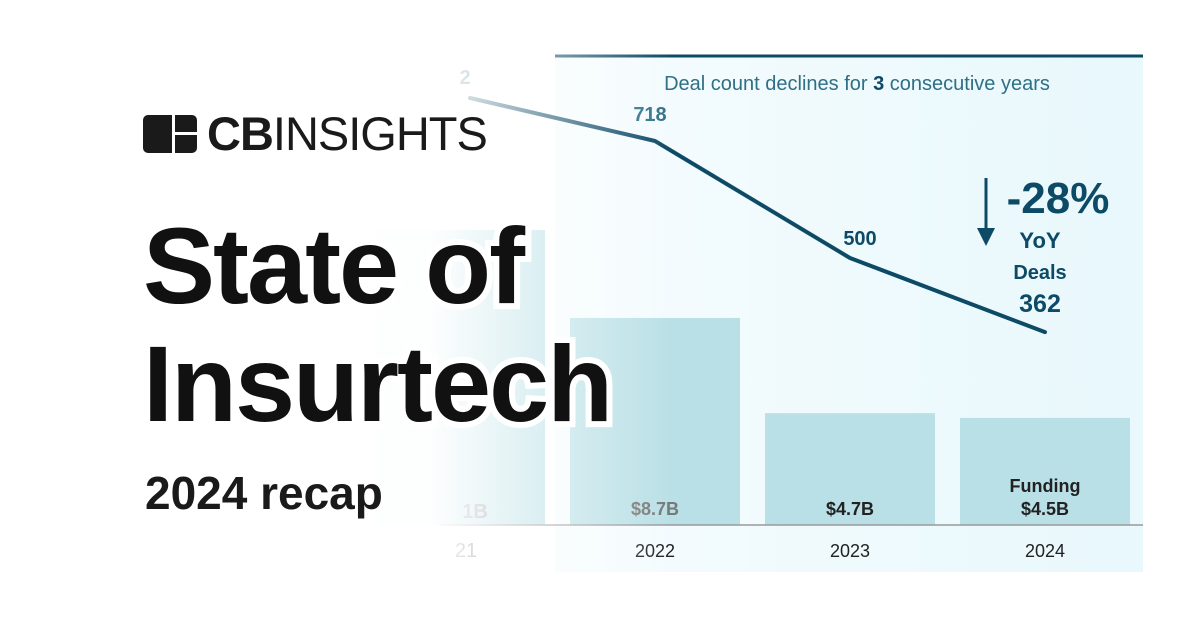 The image size is (1200, 628). What do you see at coordinates (649, 115) in the screenshot?
I see `deal-value-label: 718` at bounding box center [649, 115].